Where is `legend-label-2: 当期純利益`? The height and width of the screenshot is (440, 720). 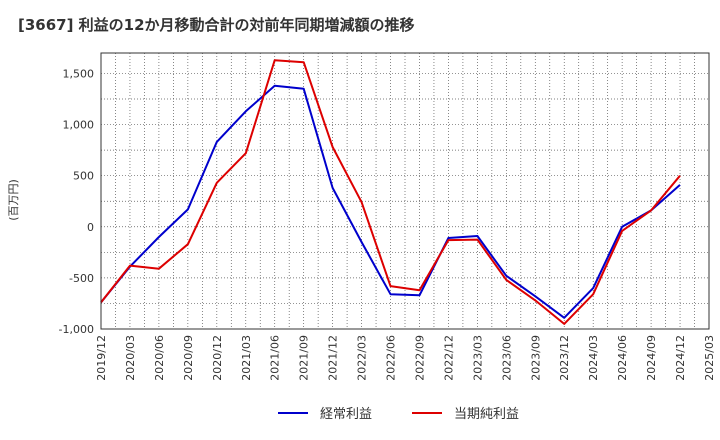
legend-label-2: 当期純利益 is located at coordinates (486, 414).